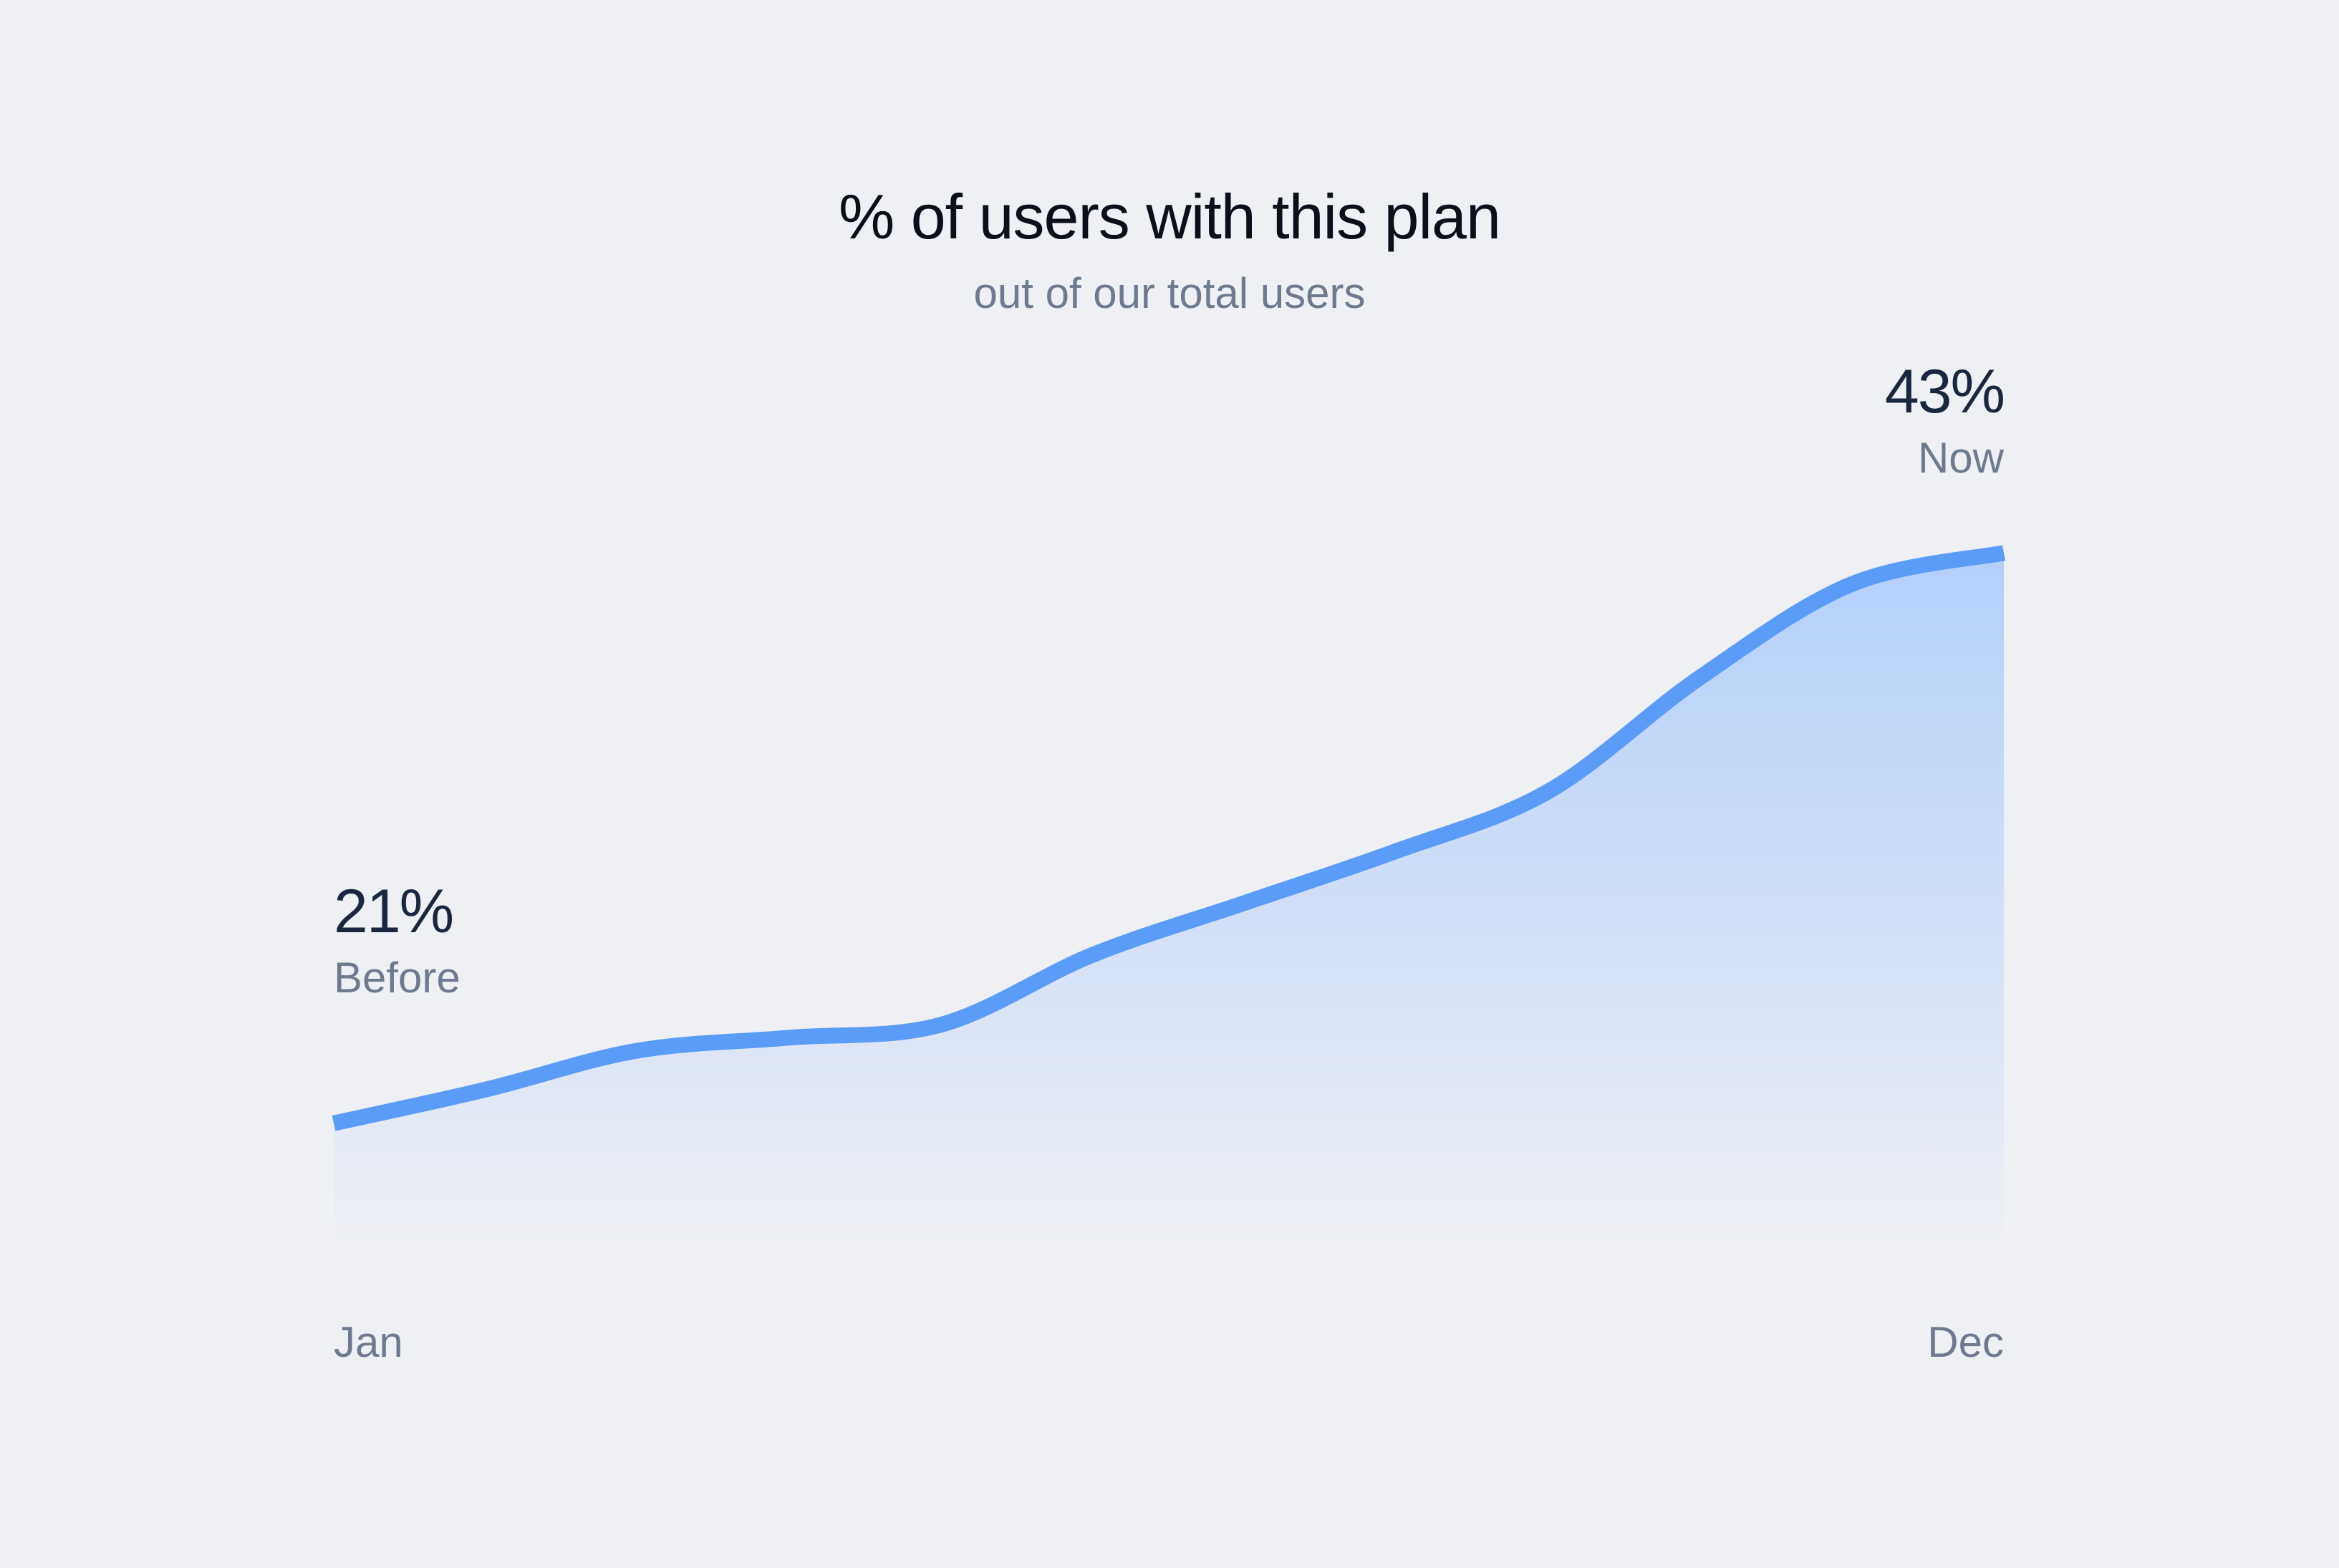  I want to click on chart-title: % of users with this plan, so click(1170, 216).